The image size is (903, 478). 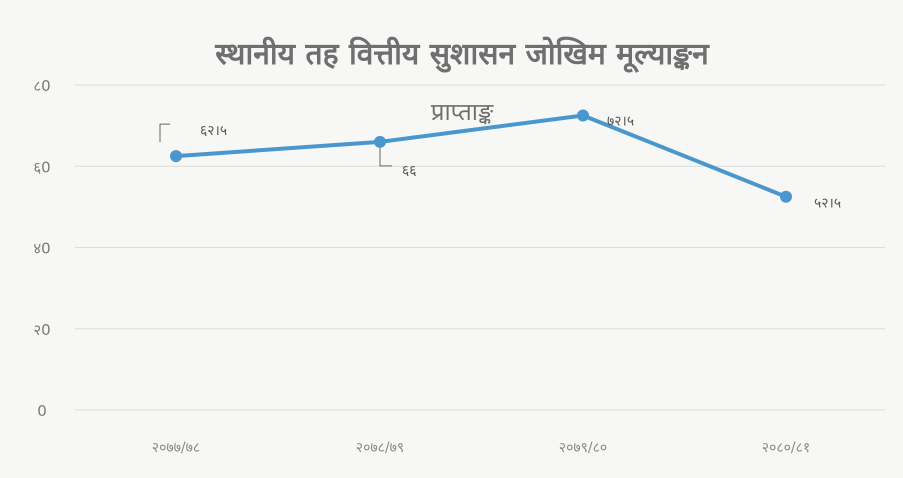 I want to click on y-axis-ticks: 0 २0 ४0 ६0 ८0, so click(x=41, y=248).